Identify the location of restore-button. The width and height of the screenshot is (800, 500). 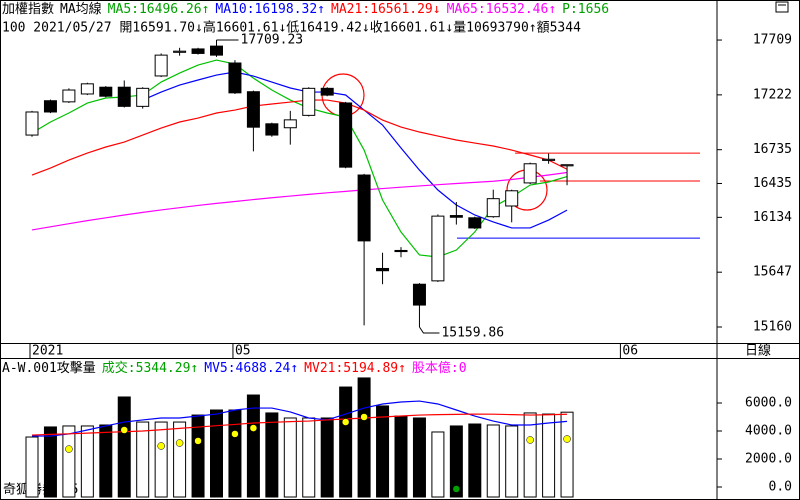
(782, 7).